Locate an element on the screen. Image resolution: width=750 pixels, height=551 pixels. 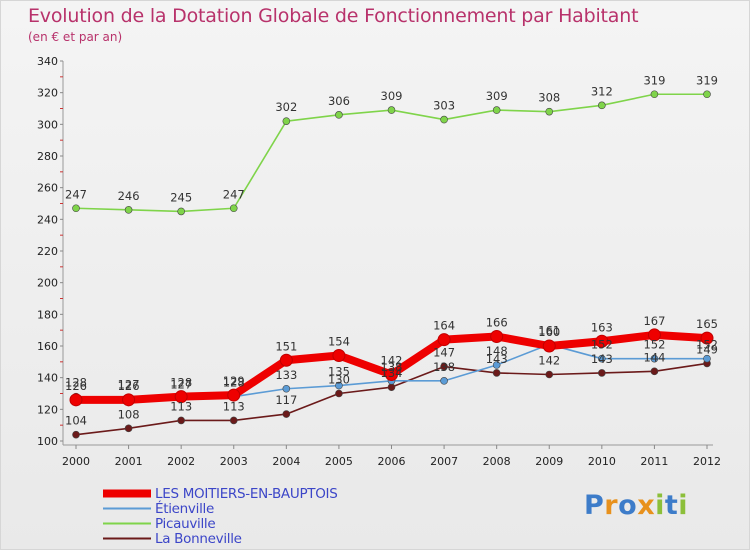
data-label: 142 is located at coordinates (549, 361).